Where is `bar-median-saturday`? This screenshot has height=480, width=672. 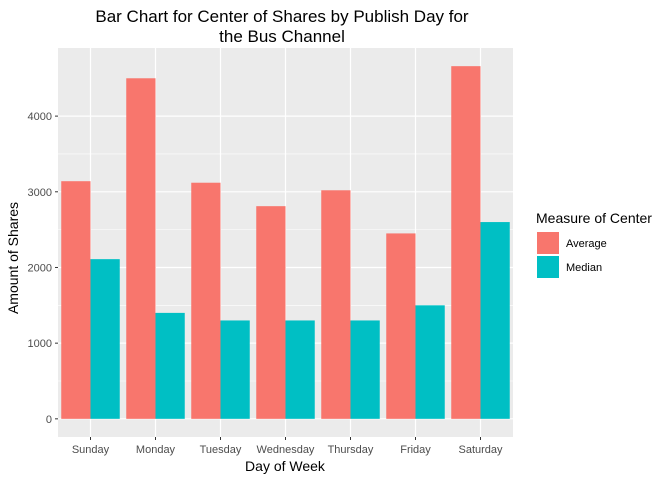 bar-median-saturday is located at coordinates (495, 320).